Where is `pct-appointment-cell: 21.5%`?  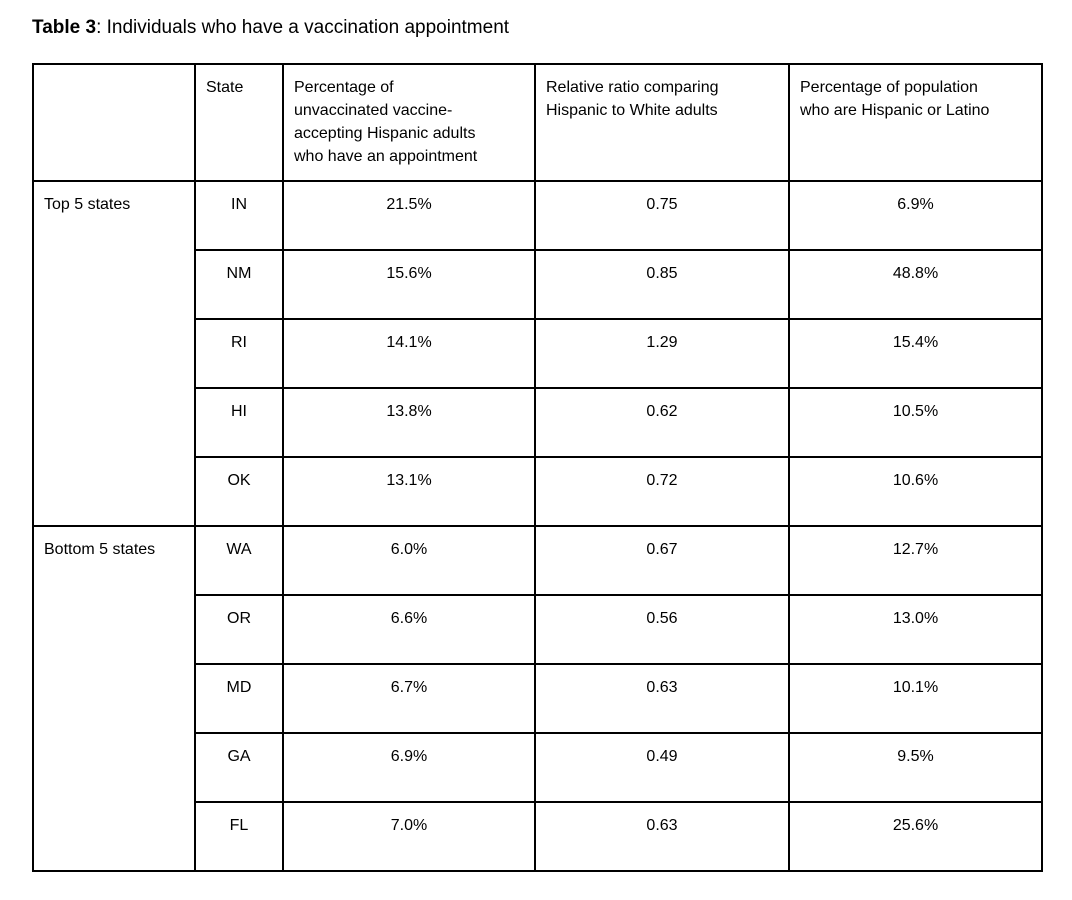
pct-appointment-cell: 21.5% is located at coordinates (409, 215).